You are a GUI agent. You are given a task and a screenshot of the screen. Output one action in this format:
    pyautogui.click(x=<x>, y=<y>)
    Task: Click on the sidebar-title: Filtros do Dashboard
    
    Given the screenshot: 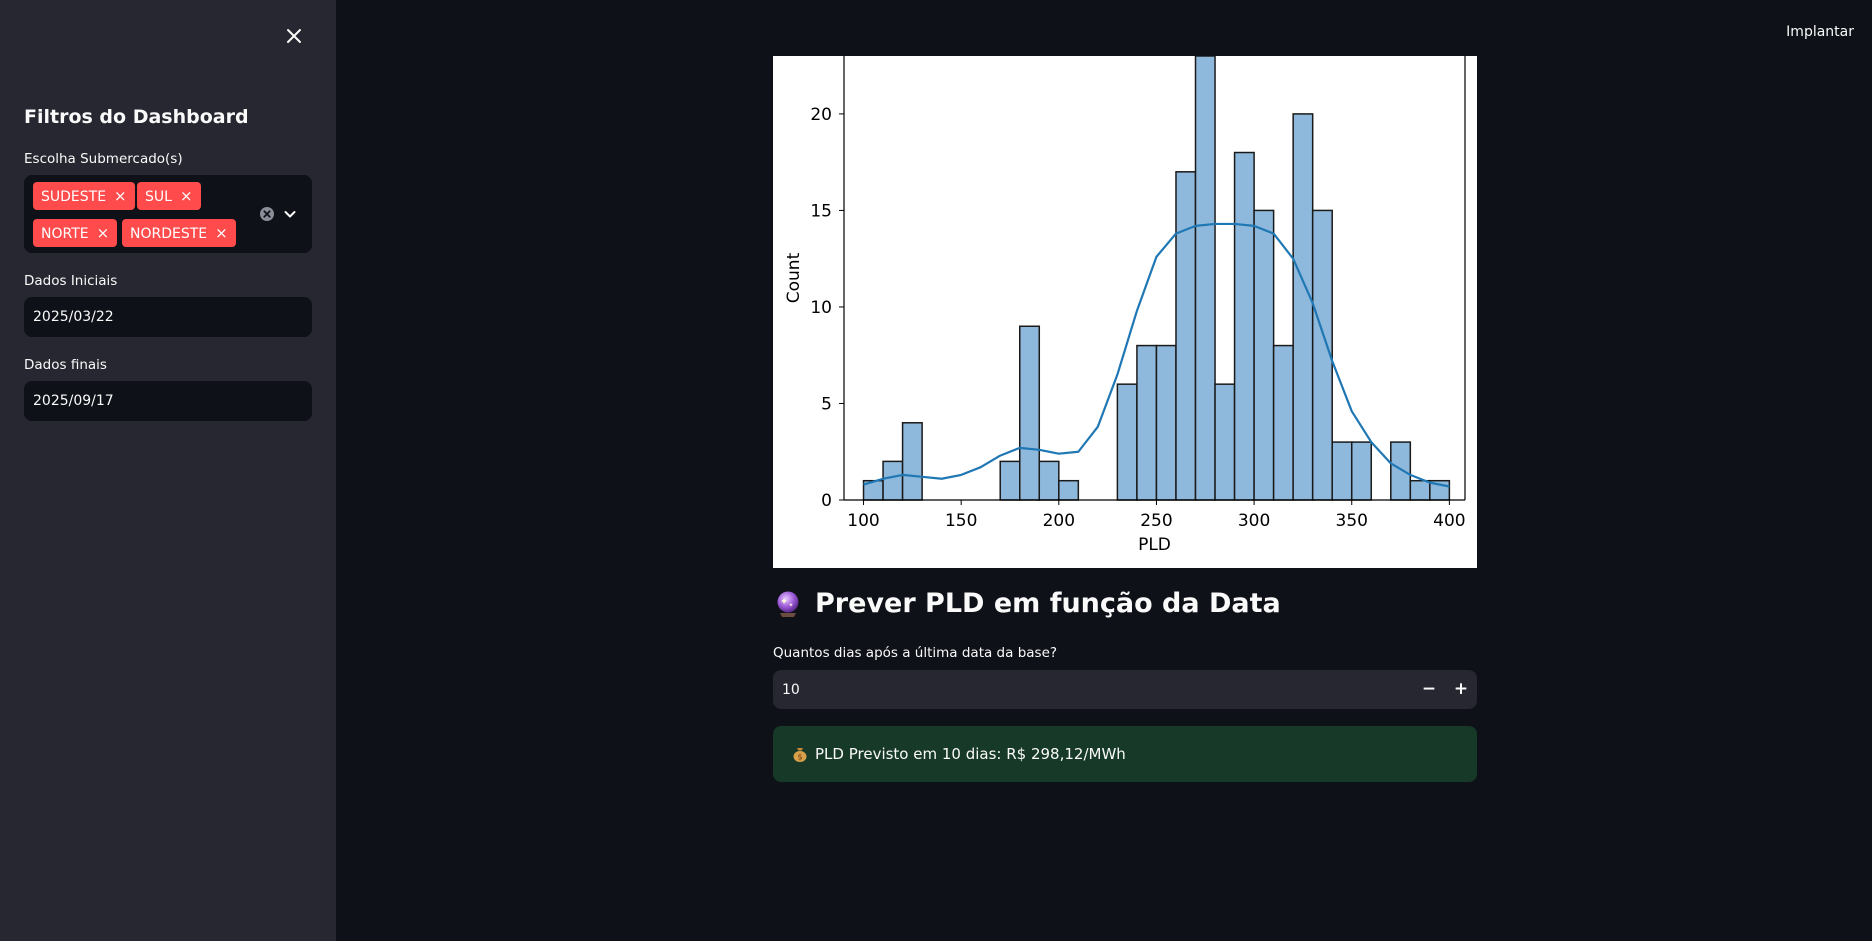 What is the action you would take?
    pyautogui.click(x=136, y=117)
    